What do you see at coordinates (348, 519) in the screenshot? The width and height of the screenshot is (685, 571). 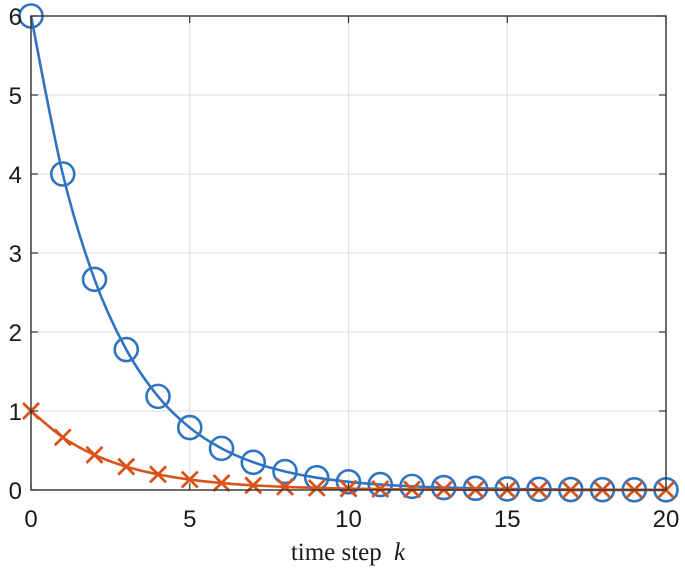 I see `x-tick-label: 10` at bounding box center [348, 519].